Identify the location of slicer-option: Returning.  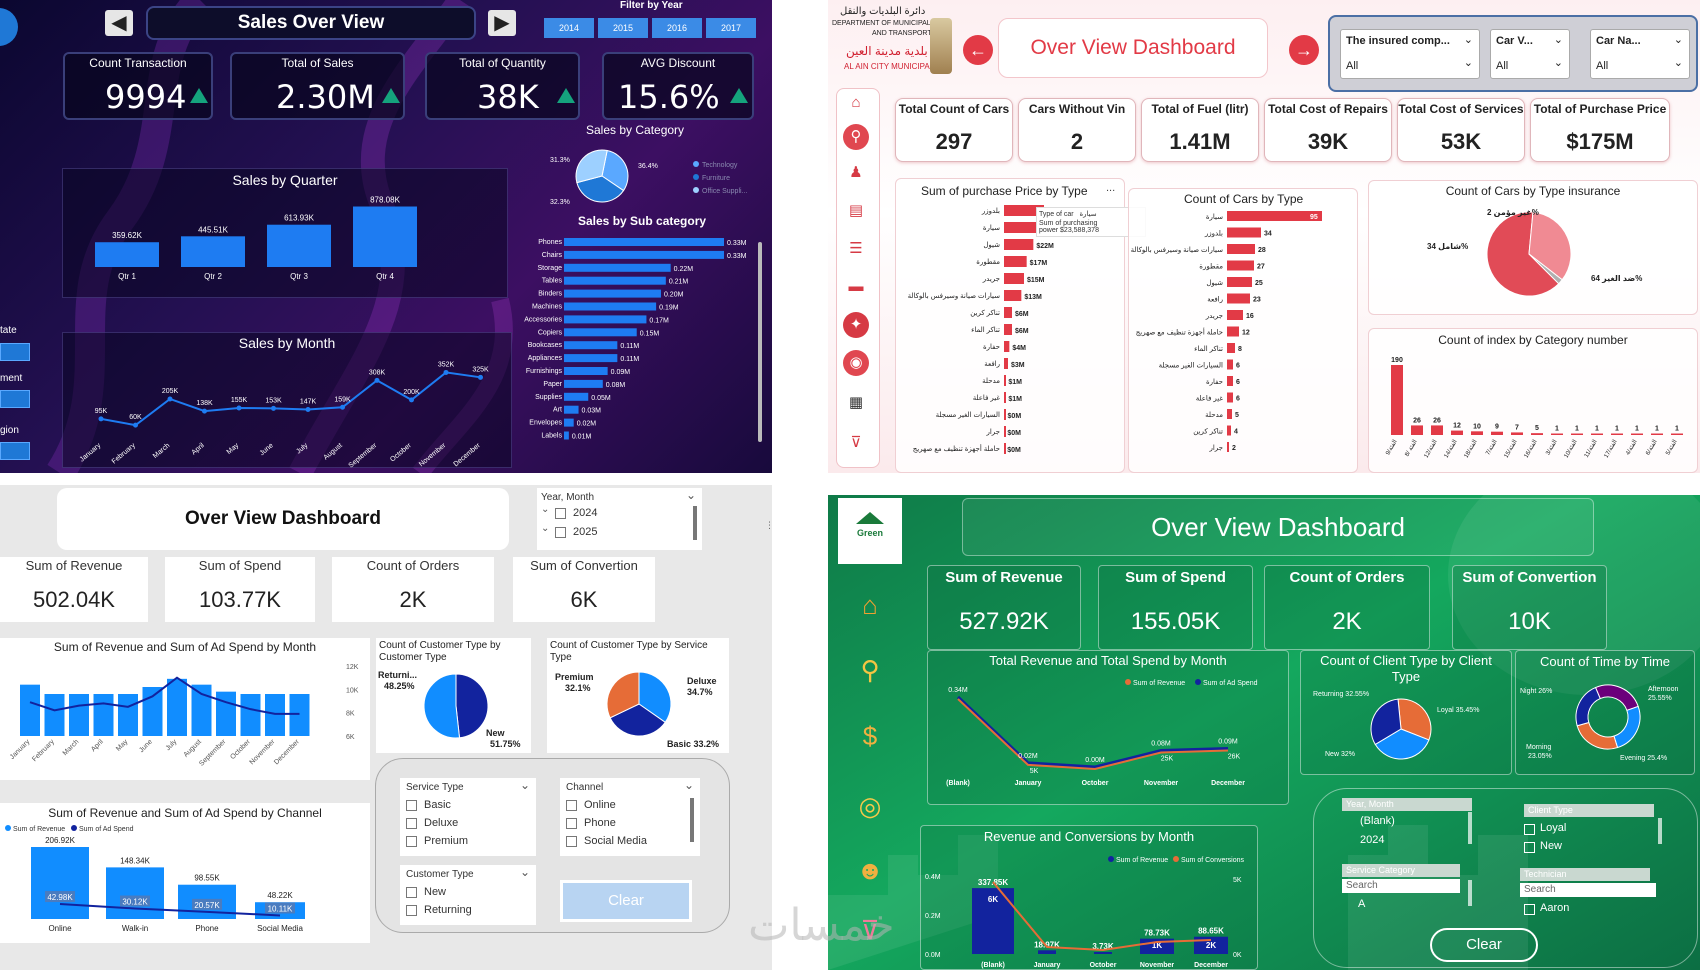
(448, 910).